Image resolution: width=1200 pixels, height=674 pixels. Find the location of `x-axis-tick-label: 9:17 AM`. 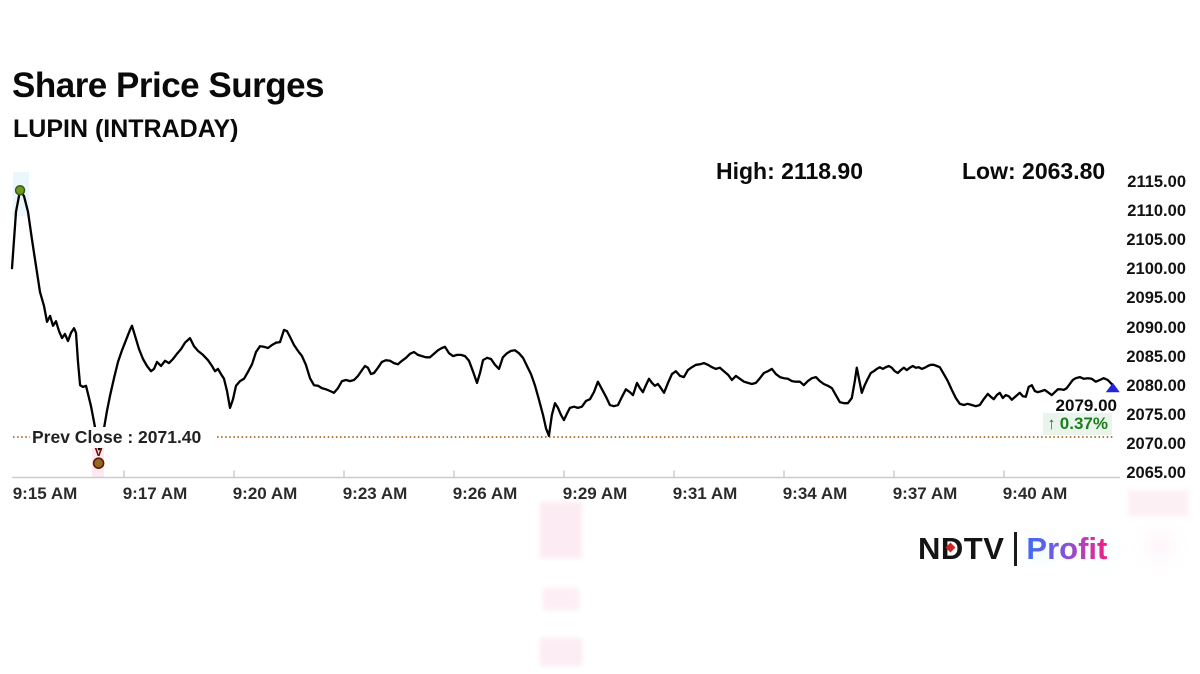

x-axis-tick-label: 9:17 AM is located at coordinates (155, 493).